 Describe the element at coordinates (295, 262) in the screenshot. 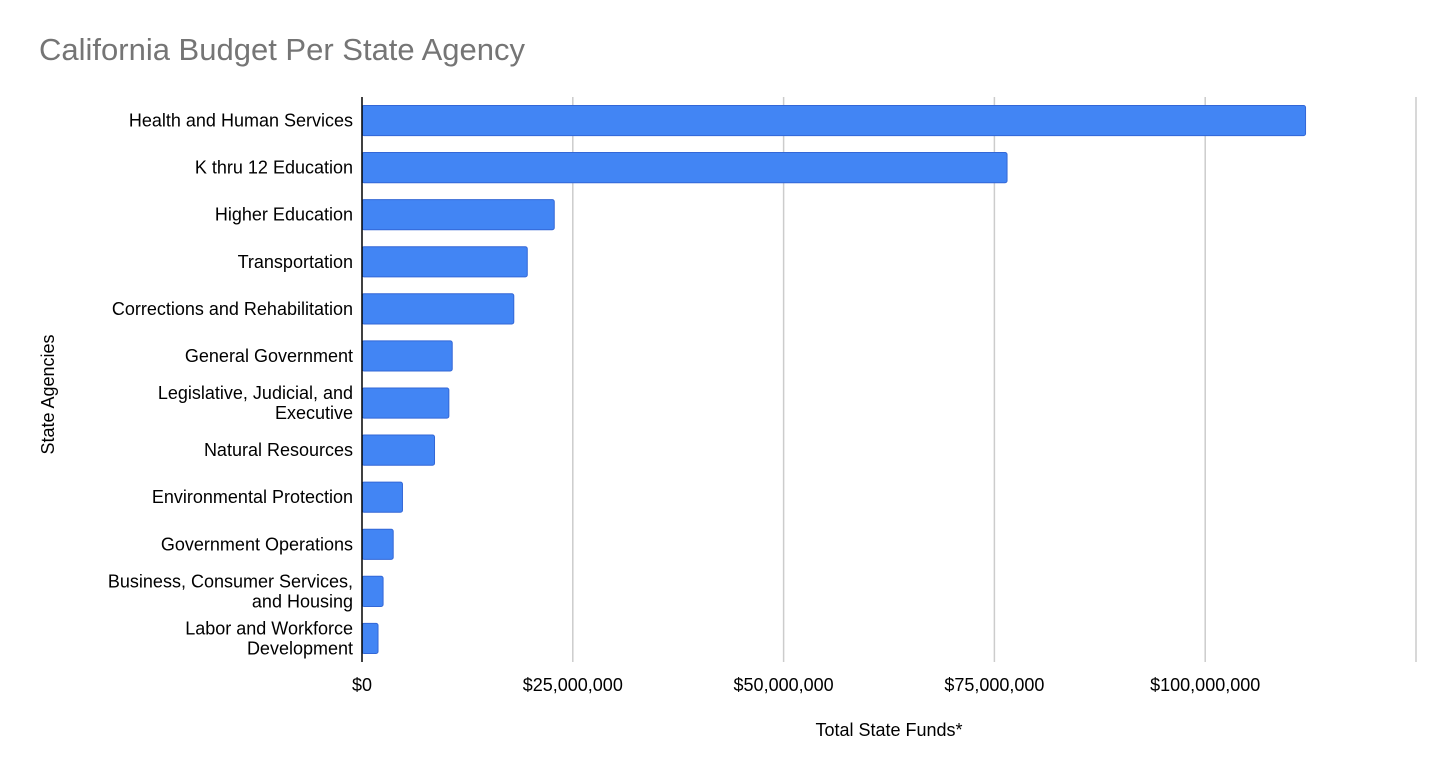

I see `category-label: Transportation` at that location.